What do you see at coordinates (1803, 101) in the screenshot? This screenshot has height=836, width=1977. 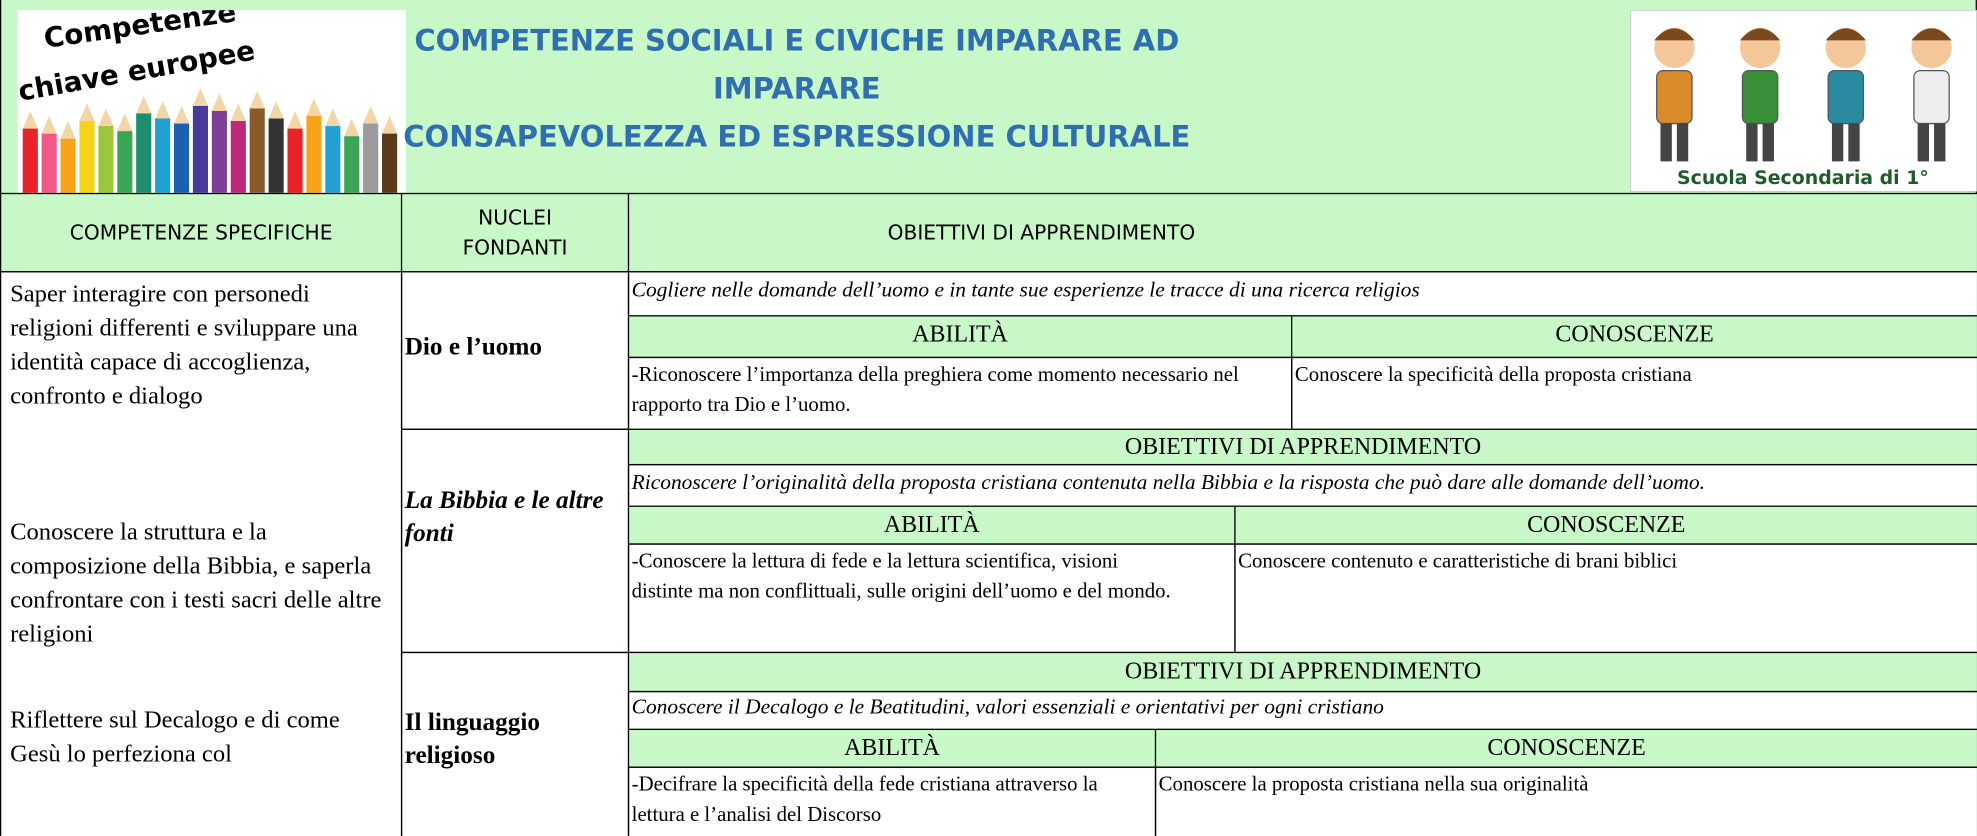 I see `badge: Scuola Secondaria di 1°` at bounding box center [1803, 101].